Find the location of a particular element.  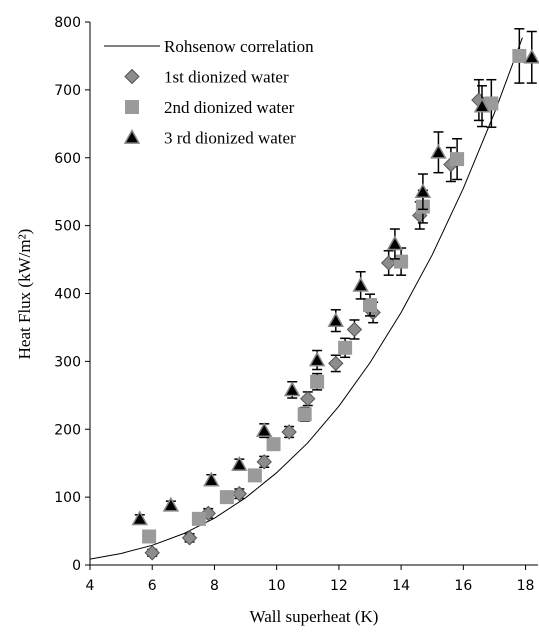

x-tick-label: 10 is located at coordinates (277, 586).